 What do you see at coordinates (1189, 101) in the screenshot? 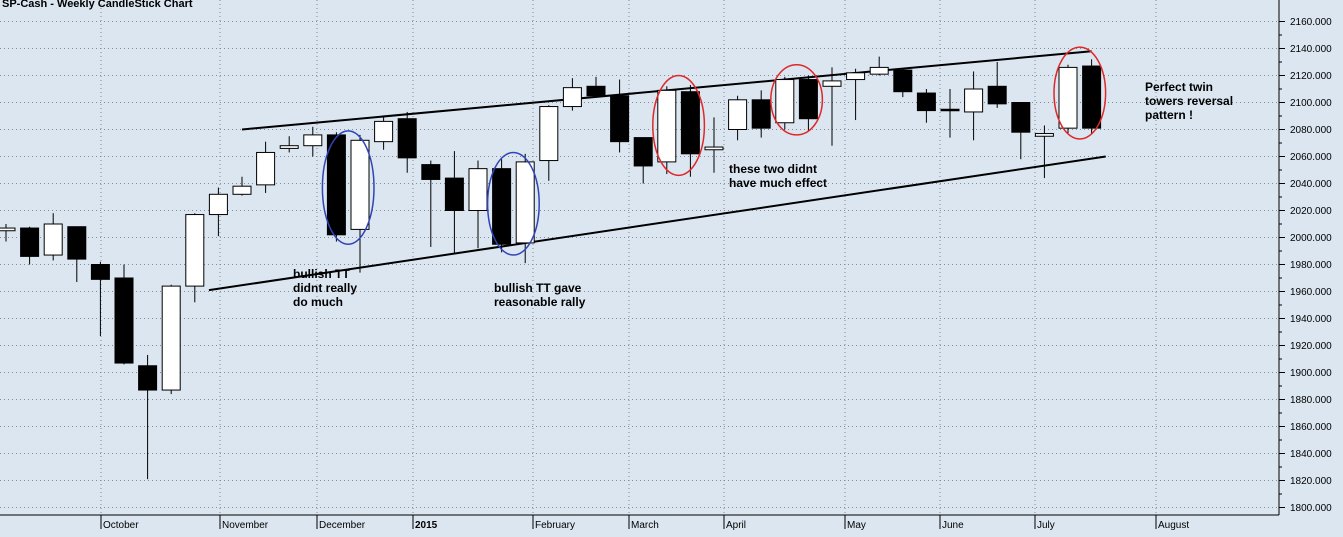
I see `annotation-perfect-twin-towers: Perfect twin towers reversal pattern !` at bounding box center [1189, 101].